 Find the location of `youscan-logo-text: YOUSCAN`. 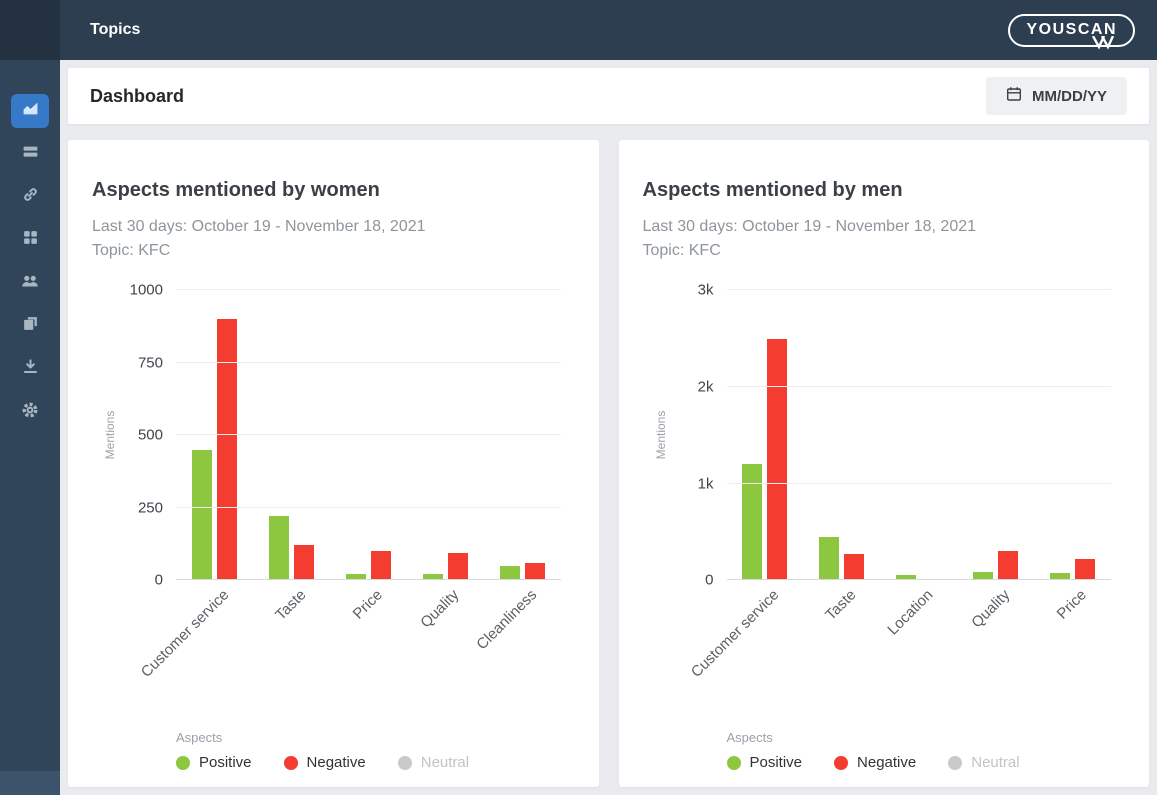

youscan-logo-text: YOUSCAN is located at coordinates (1071, 30).